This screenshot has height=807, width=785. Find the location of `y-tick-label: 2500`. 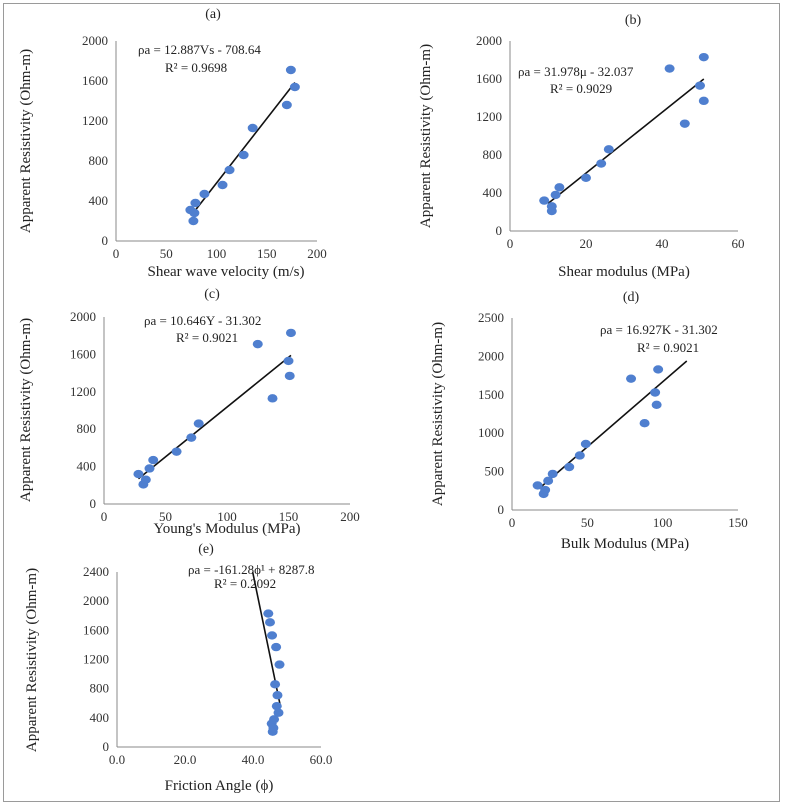

y-tick-label: 2500 is located at coordinates (491, 317).